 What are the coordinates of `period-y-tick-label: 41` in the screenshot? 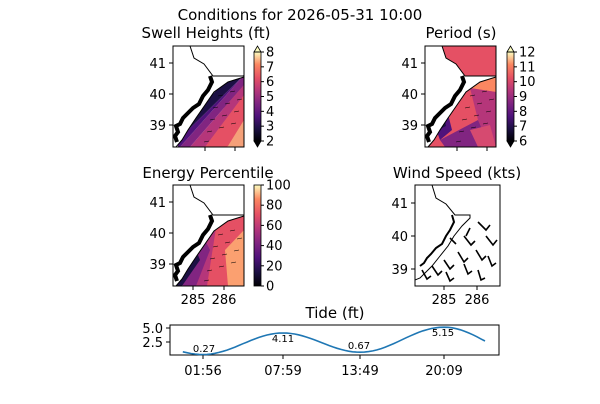 It's located at (409, 64).